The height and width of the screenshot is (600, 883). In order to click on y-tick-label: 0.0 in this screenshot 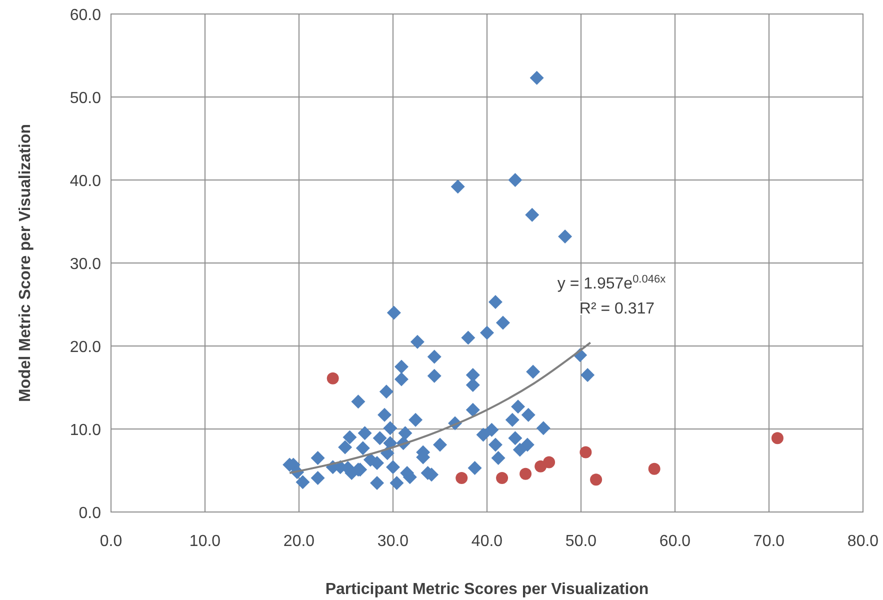, I will do `click(90, 513)`.